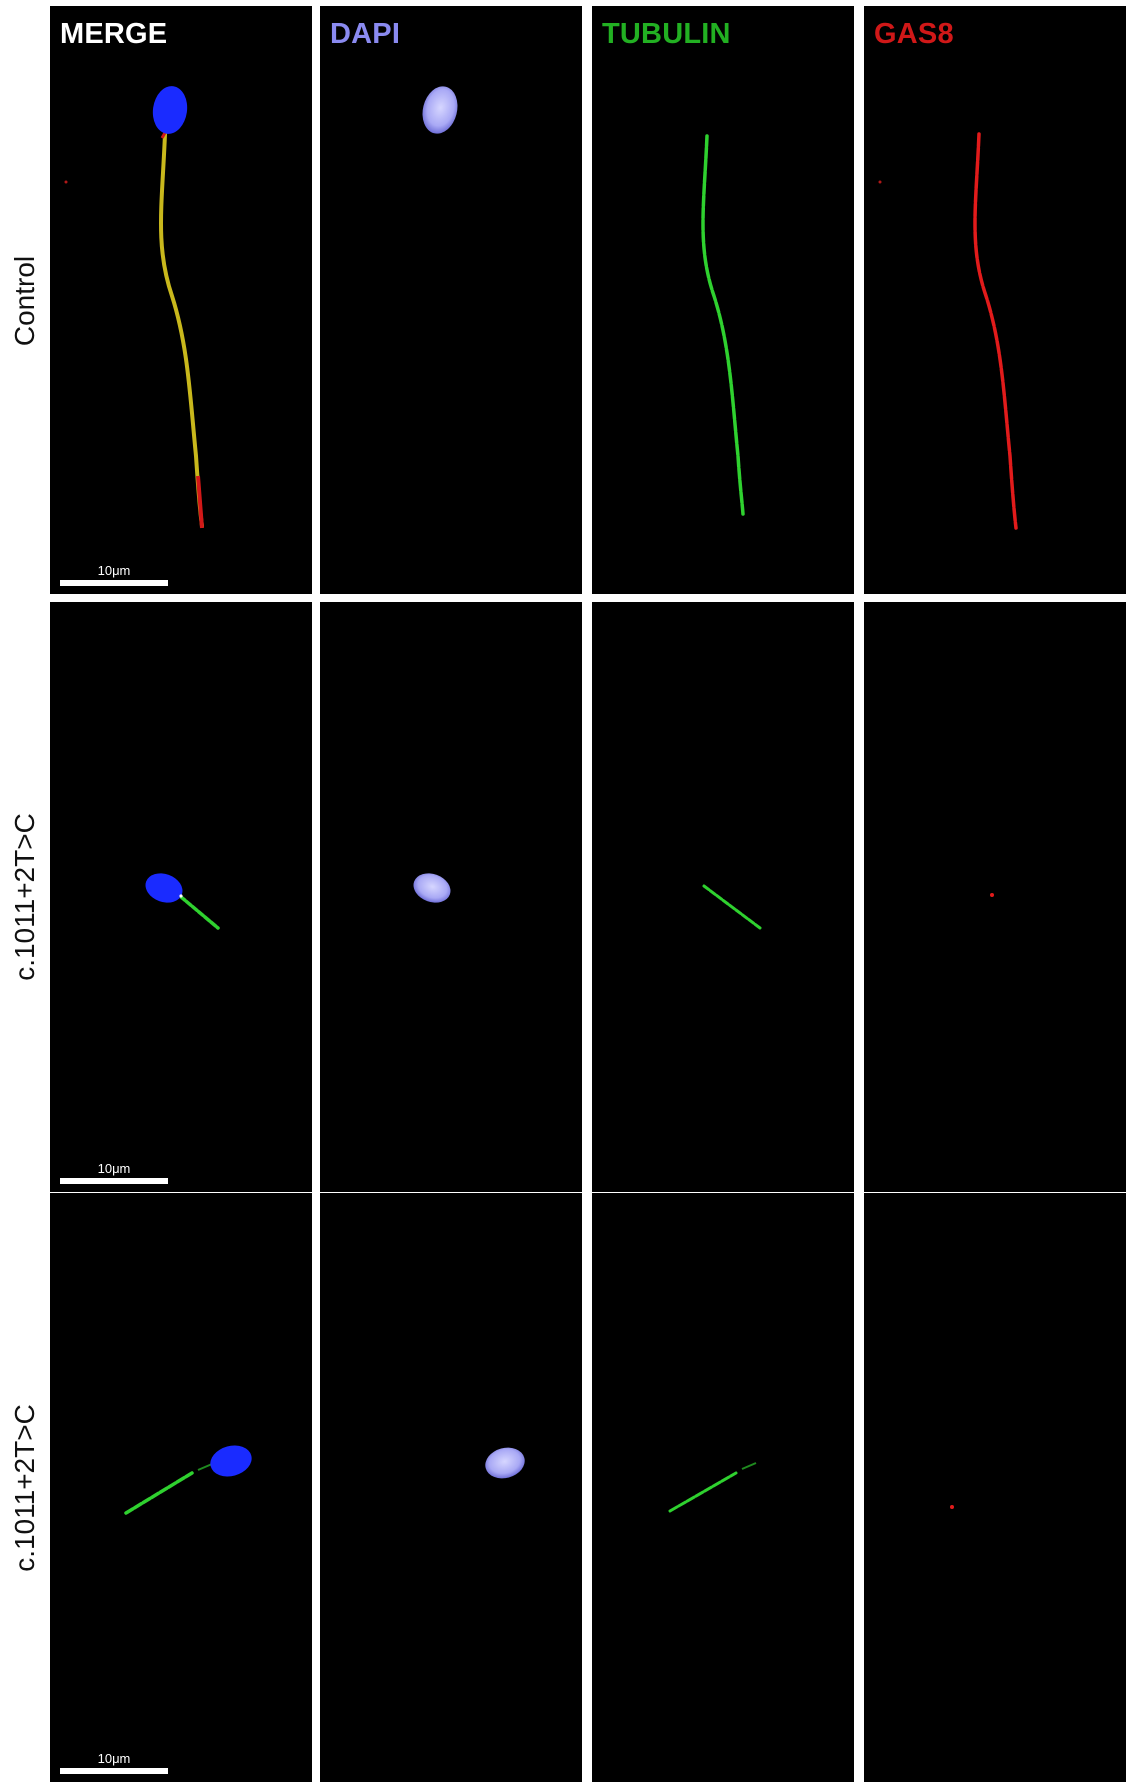 This screenshot has width=1126, height=1782. What do you see at coordinates (948, 331) in the screenshot?
I see `gas8-flagellum-control` at bounding box center [948, 331].